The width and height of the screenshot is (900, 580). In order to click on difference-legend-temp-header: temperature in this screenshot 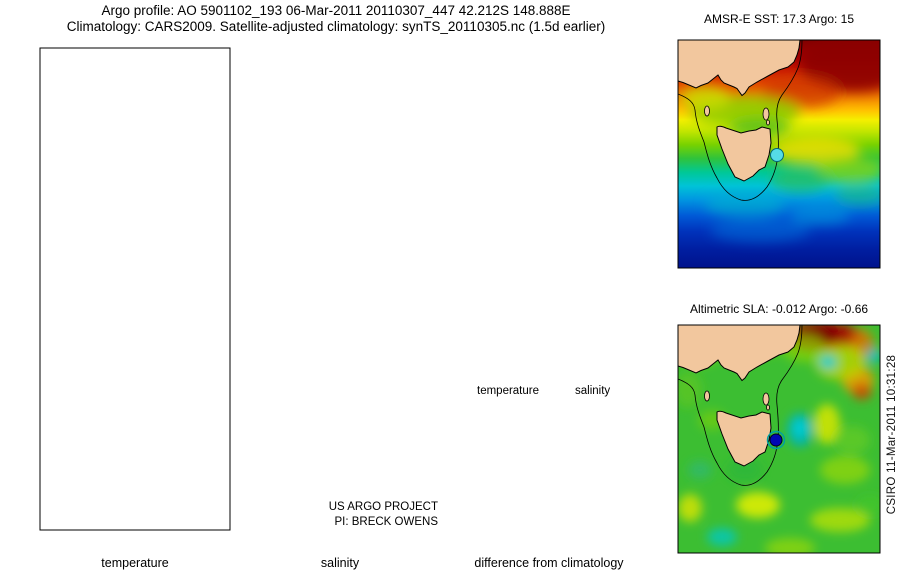, I will do `click(508, 391)`.